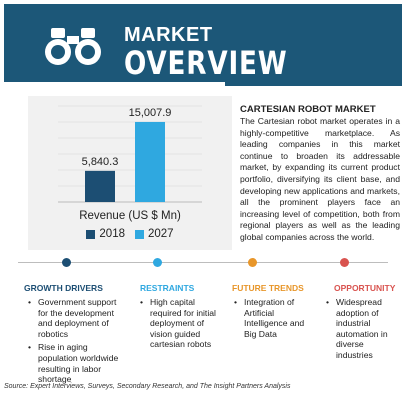 Image resolution: width=406 pixels, height=400 pixels. I want to click on section-title-restraints: RESTRAINTS, so click(167, 288).